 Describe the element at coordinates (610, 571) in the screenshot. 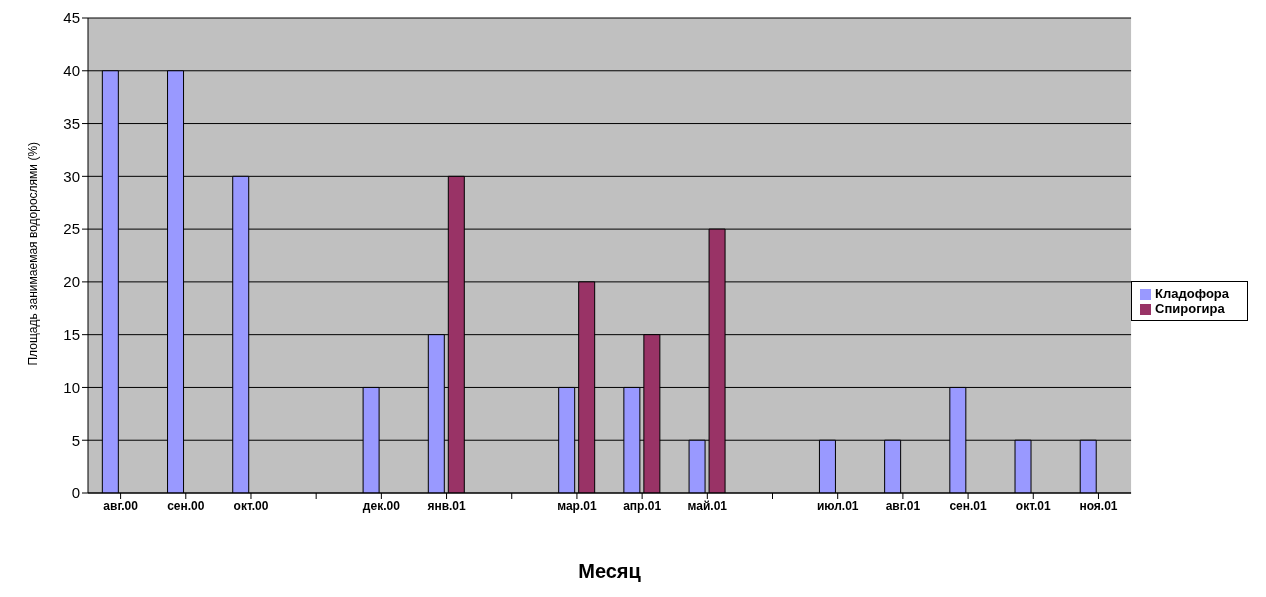

I see `x-axis-title: Месяц` at that location.